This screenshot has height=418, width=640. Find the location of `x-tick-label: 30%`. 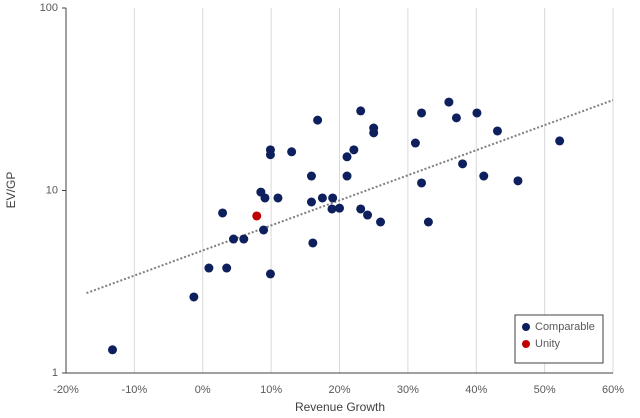

x-tick-label: 30% is located at coordinates (408, 390).